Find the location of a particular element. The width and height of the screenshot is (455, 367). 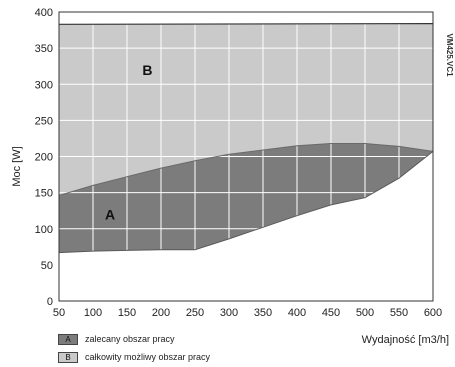

y-axis-title: Moc [W] is located at coordinates (17, 166).